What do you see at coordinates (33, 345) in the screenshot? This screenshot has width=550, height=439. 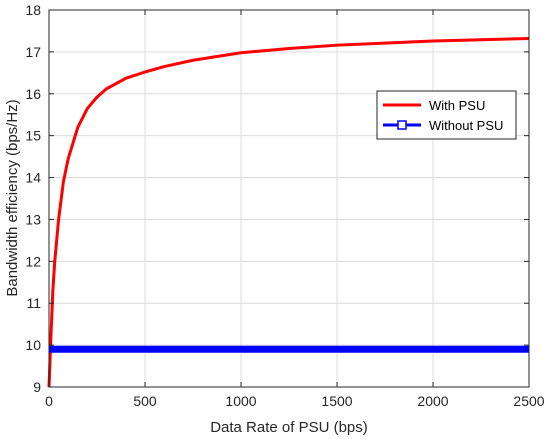 I see `y-tick-label: 10` at bounding box center [33, 345].